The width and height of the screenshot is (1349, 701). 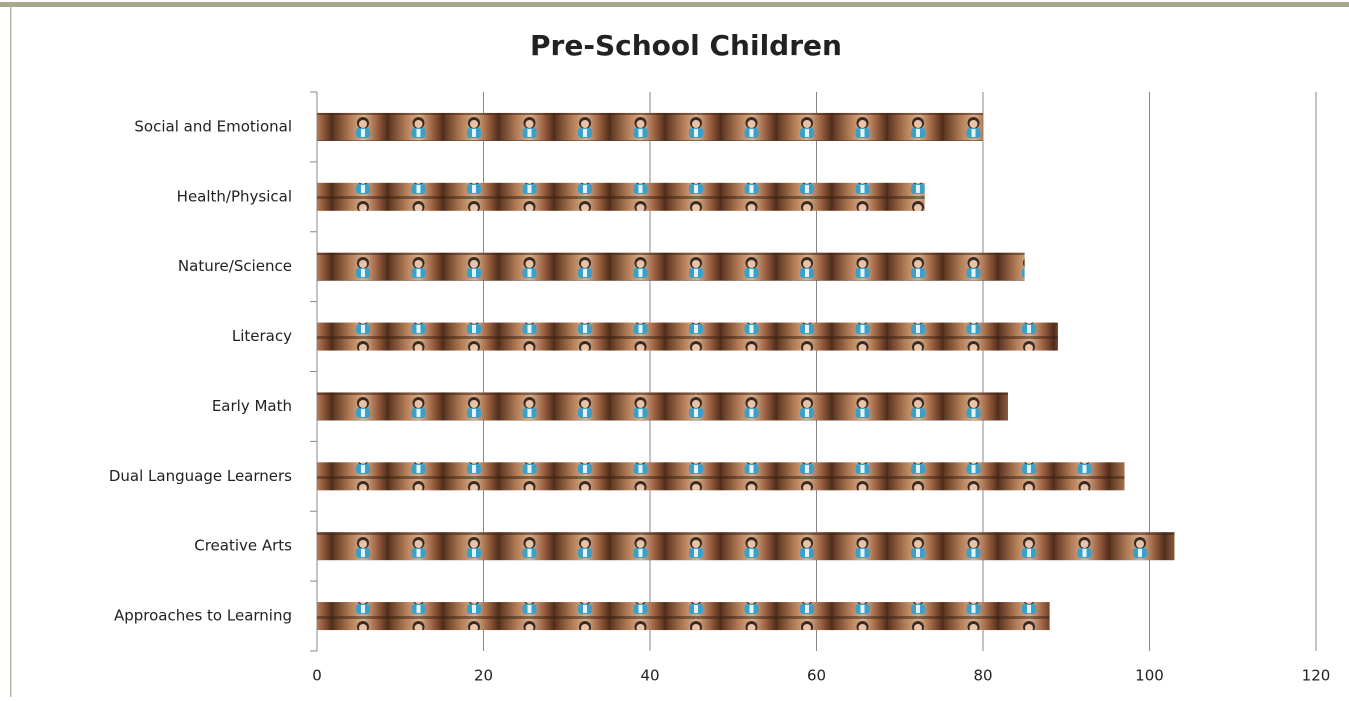 I want to click on y-tick-label: Health/Physical, so click(x=234, y=196).